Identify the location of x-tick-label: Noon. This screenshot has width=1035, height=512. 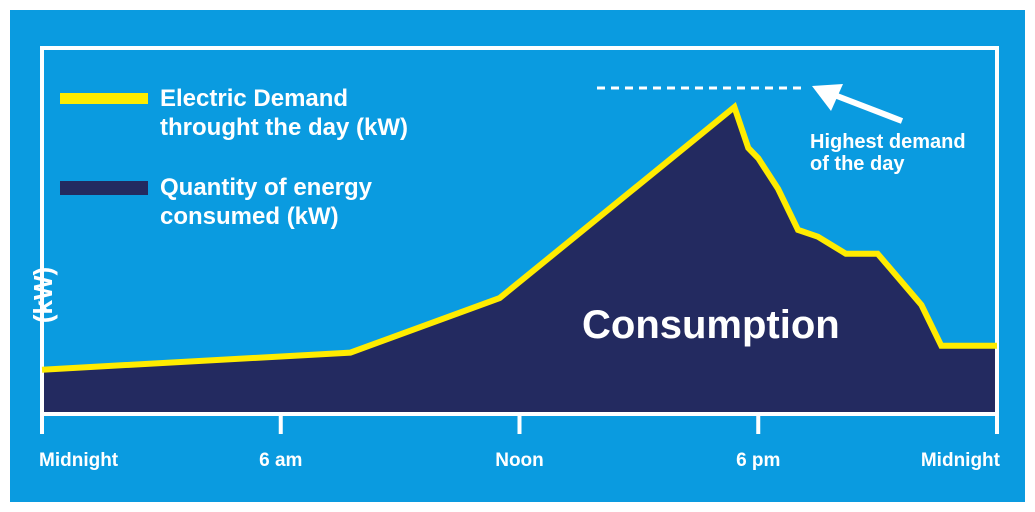
(519, 460).